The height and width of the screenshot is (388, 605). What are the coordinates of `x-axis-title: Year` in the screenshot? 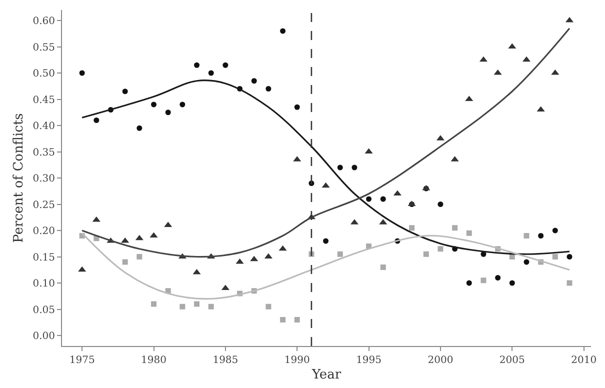 It's located at (326, 375).